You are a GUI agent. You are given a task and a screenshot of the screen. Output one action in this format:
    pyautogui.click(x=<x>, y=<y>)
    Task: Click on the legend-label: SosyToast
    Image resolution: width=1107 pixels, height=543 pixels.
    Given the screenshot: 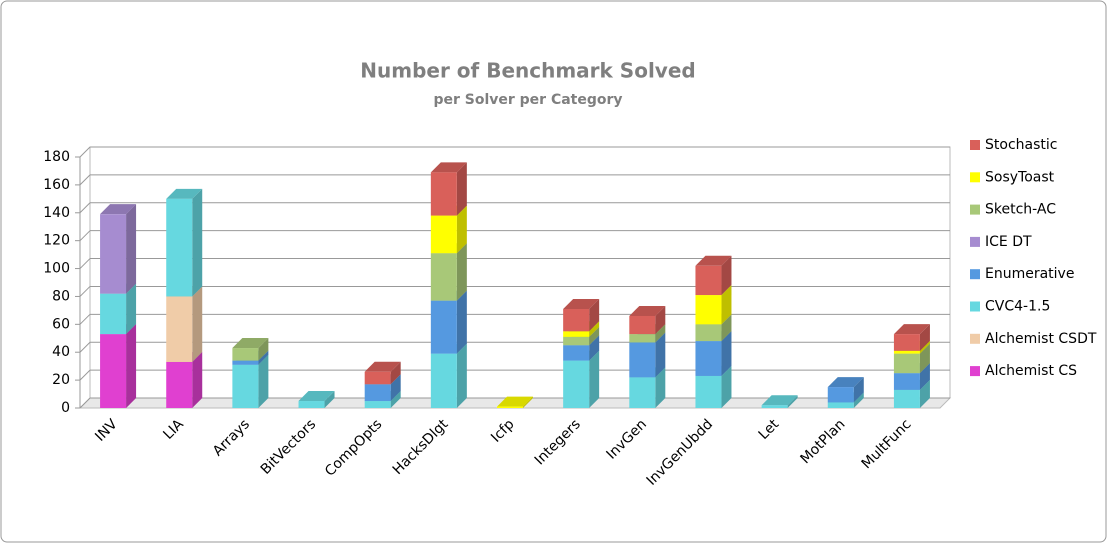 What is the action you would take?
    pyautogui.click(x=1020, y=177)
    